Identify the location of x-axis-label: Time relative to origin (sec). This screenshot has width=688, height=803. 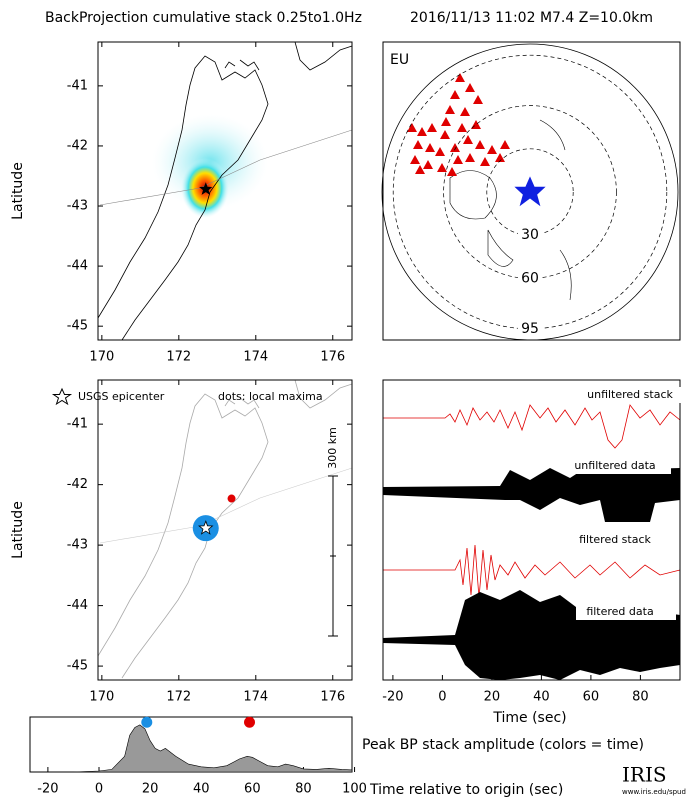
(466, 790).